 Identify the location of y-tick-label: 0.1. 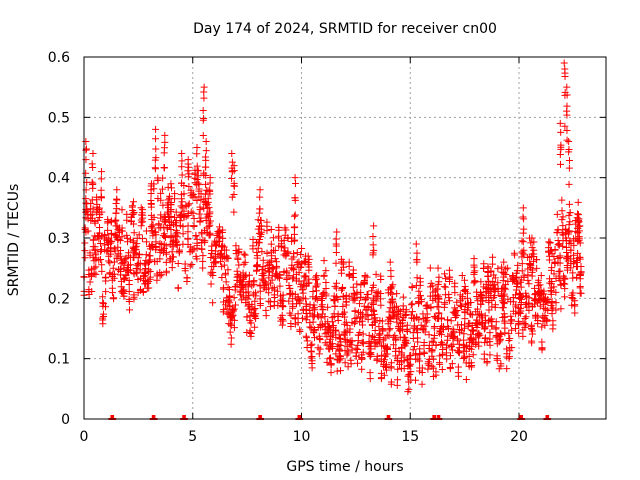
(59, 360).